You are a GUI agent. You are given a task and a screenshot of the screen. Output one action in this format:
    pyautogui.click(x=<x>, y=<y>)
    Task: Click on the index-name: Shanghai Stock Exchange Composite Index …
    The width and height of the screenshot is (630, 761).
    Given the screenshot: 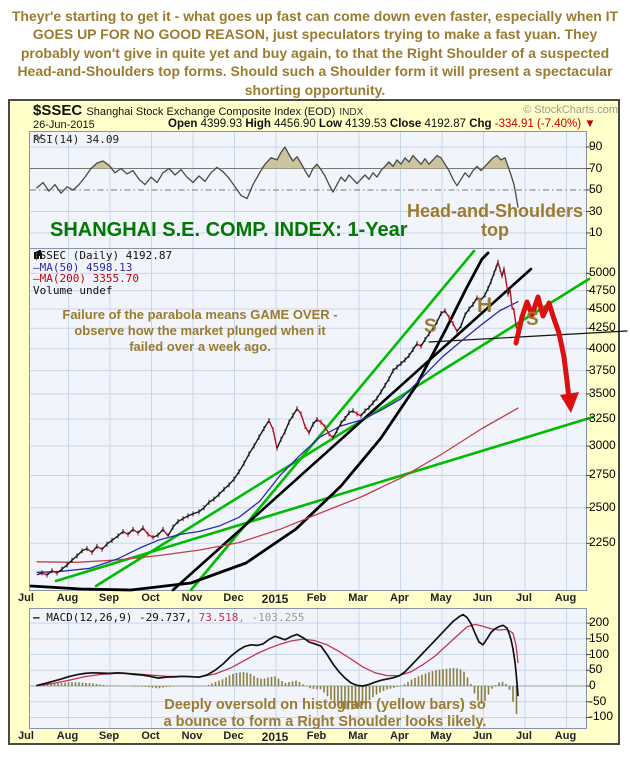 What is the action you would take?
    pyautogui.click(x=211, y=112)
    